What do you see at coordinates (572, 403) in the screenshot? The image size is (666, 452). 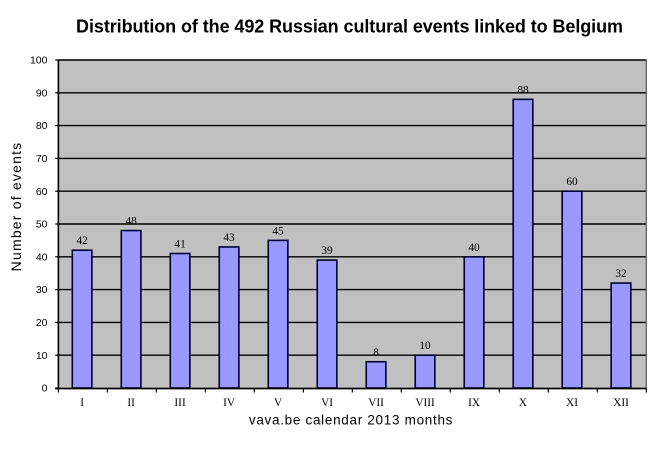 I see `svg-text: XI` at bounding box center [572, 403].